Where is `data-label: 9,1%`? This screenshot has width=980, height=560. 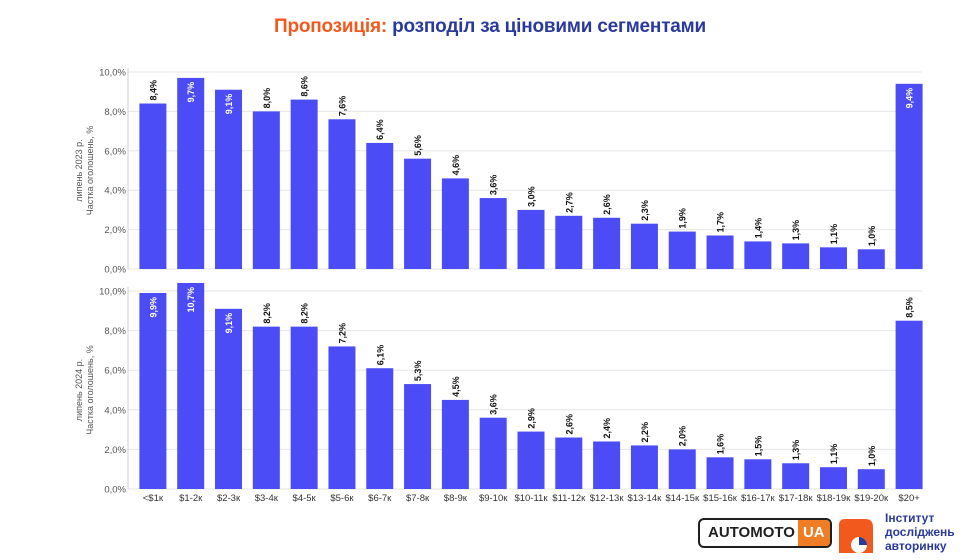 data-label: 9,1% is located at coordinates (229, 323).